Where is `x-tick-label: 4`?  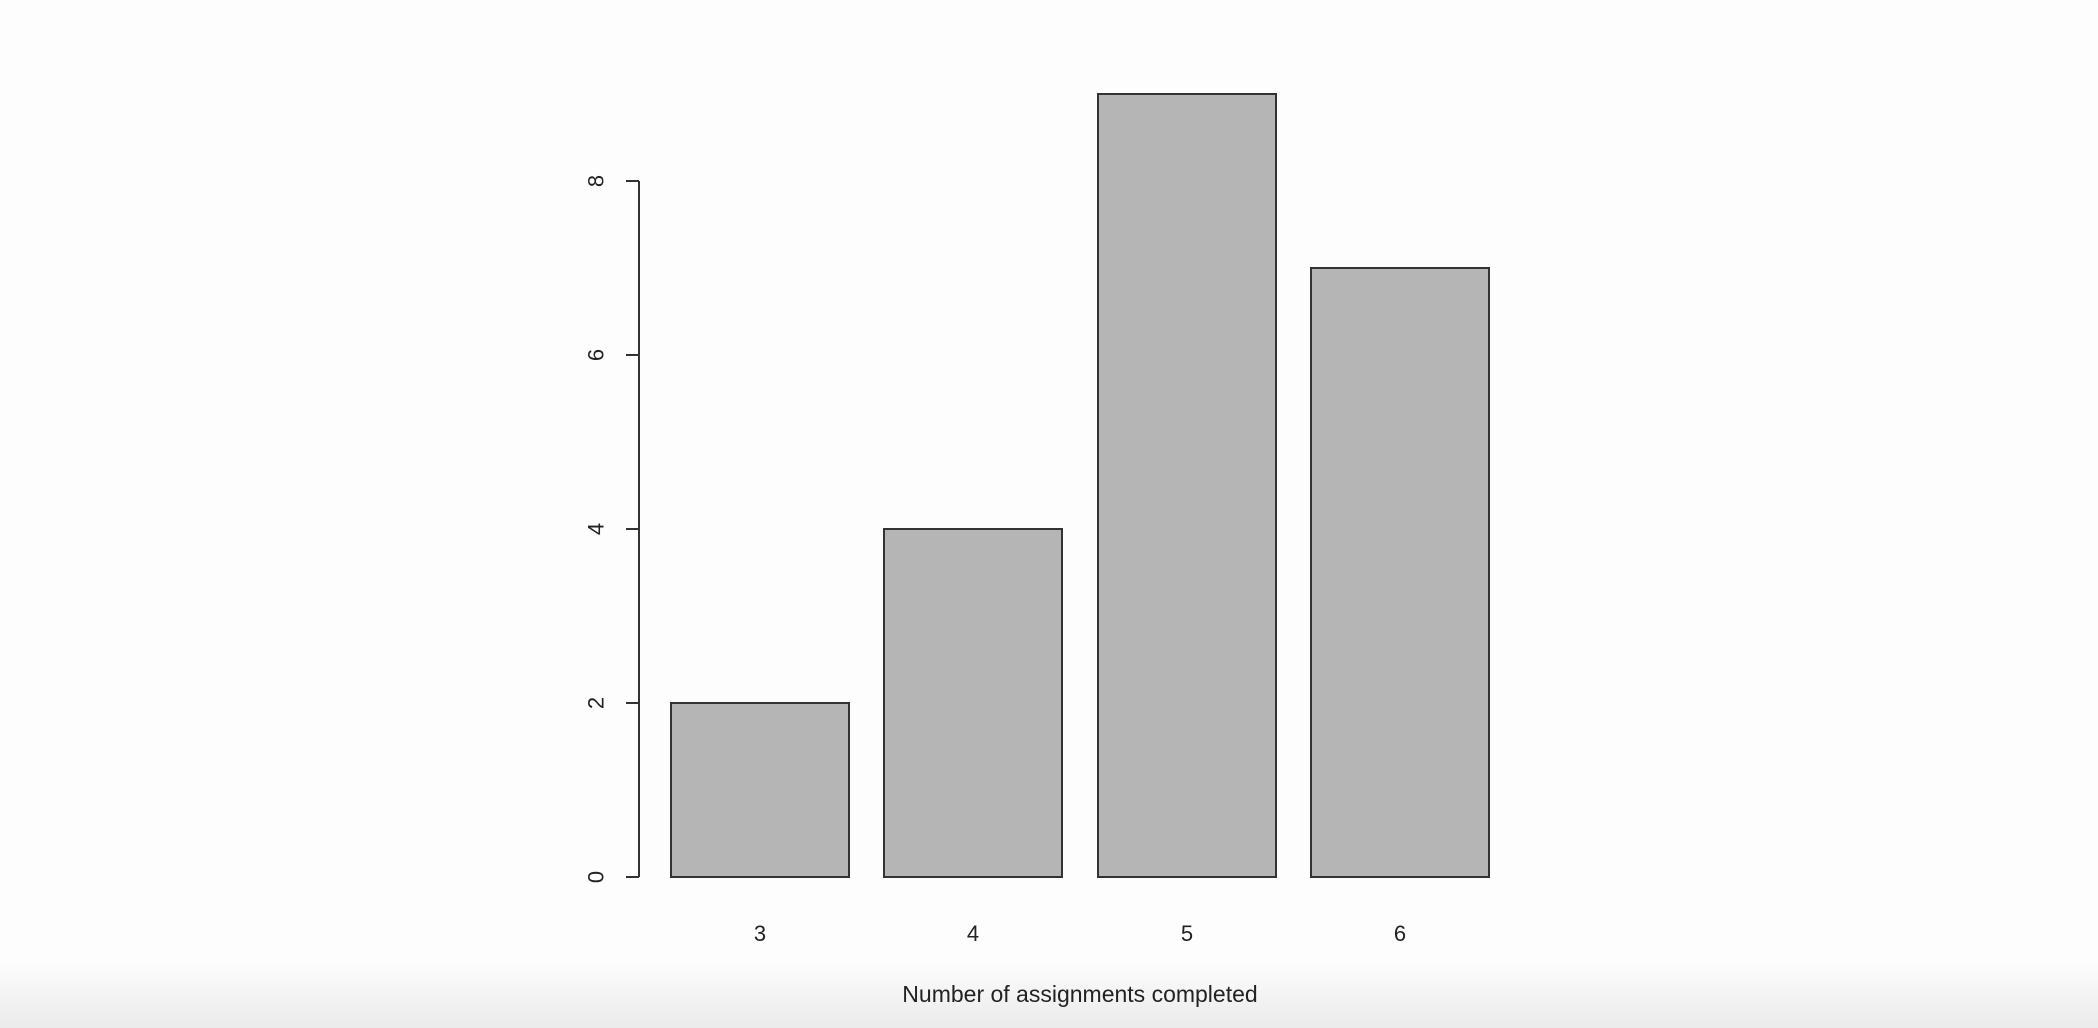
x-tick-label: 4 is located at coordinates (973, 933).